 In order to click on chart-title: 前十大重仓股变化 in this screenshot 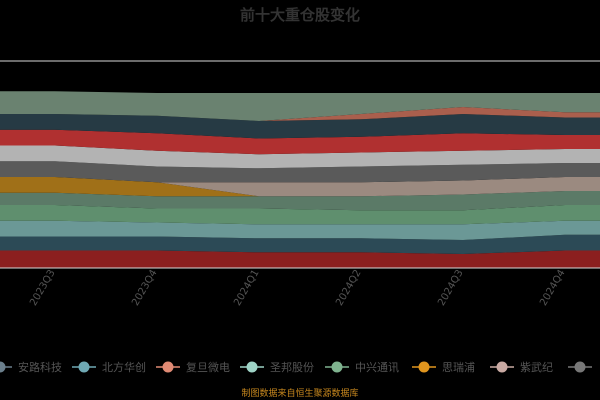, I will do `click(300, 15)`.